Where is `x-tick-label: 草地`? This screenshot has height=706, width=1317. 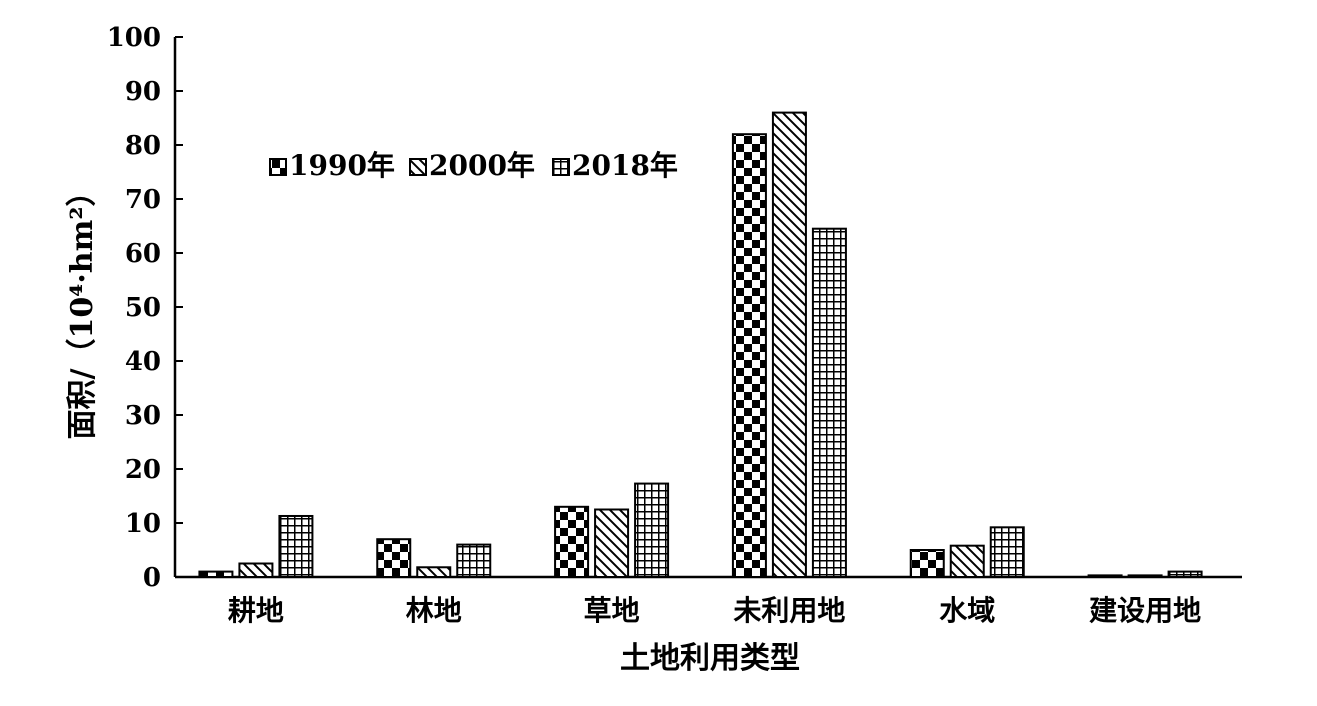
x-tick-label: 草地 is located at coordinates (612, 610).